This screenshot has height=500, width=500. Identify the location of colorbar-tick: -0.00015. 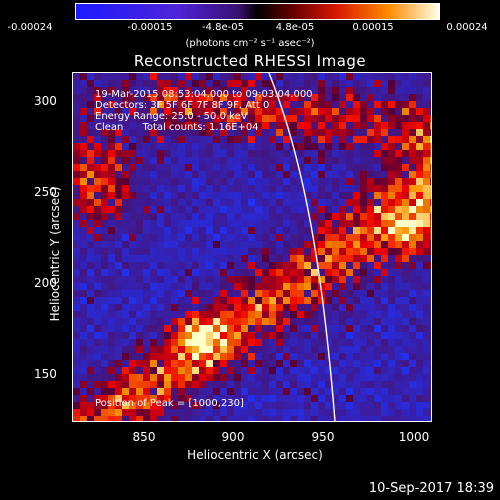
(150, 27).